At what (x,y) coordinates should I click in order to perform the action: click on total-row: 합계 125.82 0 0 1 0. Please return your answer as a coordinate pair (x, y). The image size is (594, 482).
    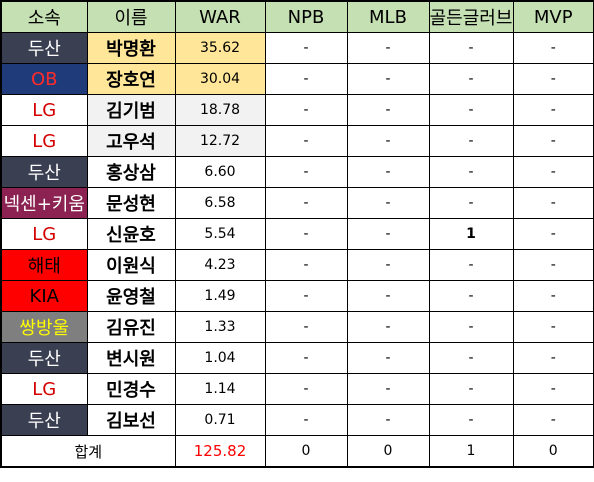
    Looking at the image, I should click on (297, 451).